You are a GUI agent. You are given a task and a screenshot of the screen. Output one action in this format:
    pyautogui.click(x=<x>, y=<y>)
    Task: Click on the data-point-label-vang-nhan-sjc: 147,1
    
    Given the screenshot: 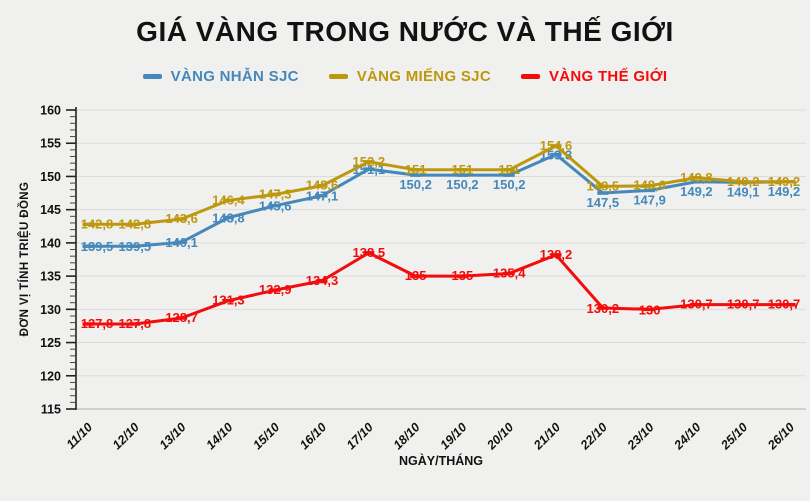 What is the action you would take?
    pyautogui.click(x=322, y=196)
    